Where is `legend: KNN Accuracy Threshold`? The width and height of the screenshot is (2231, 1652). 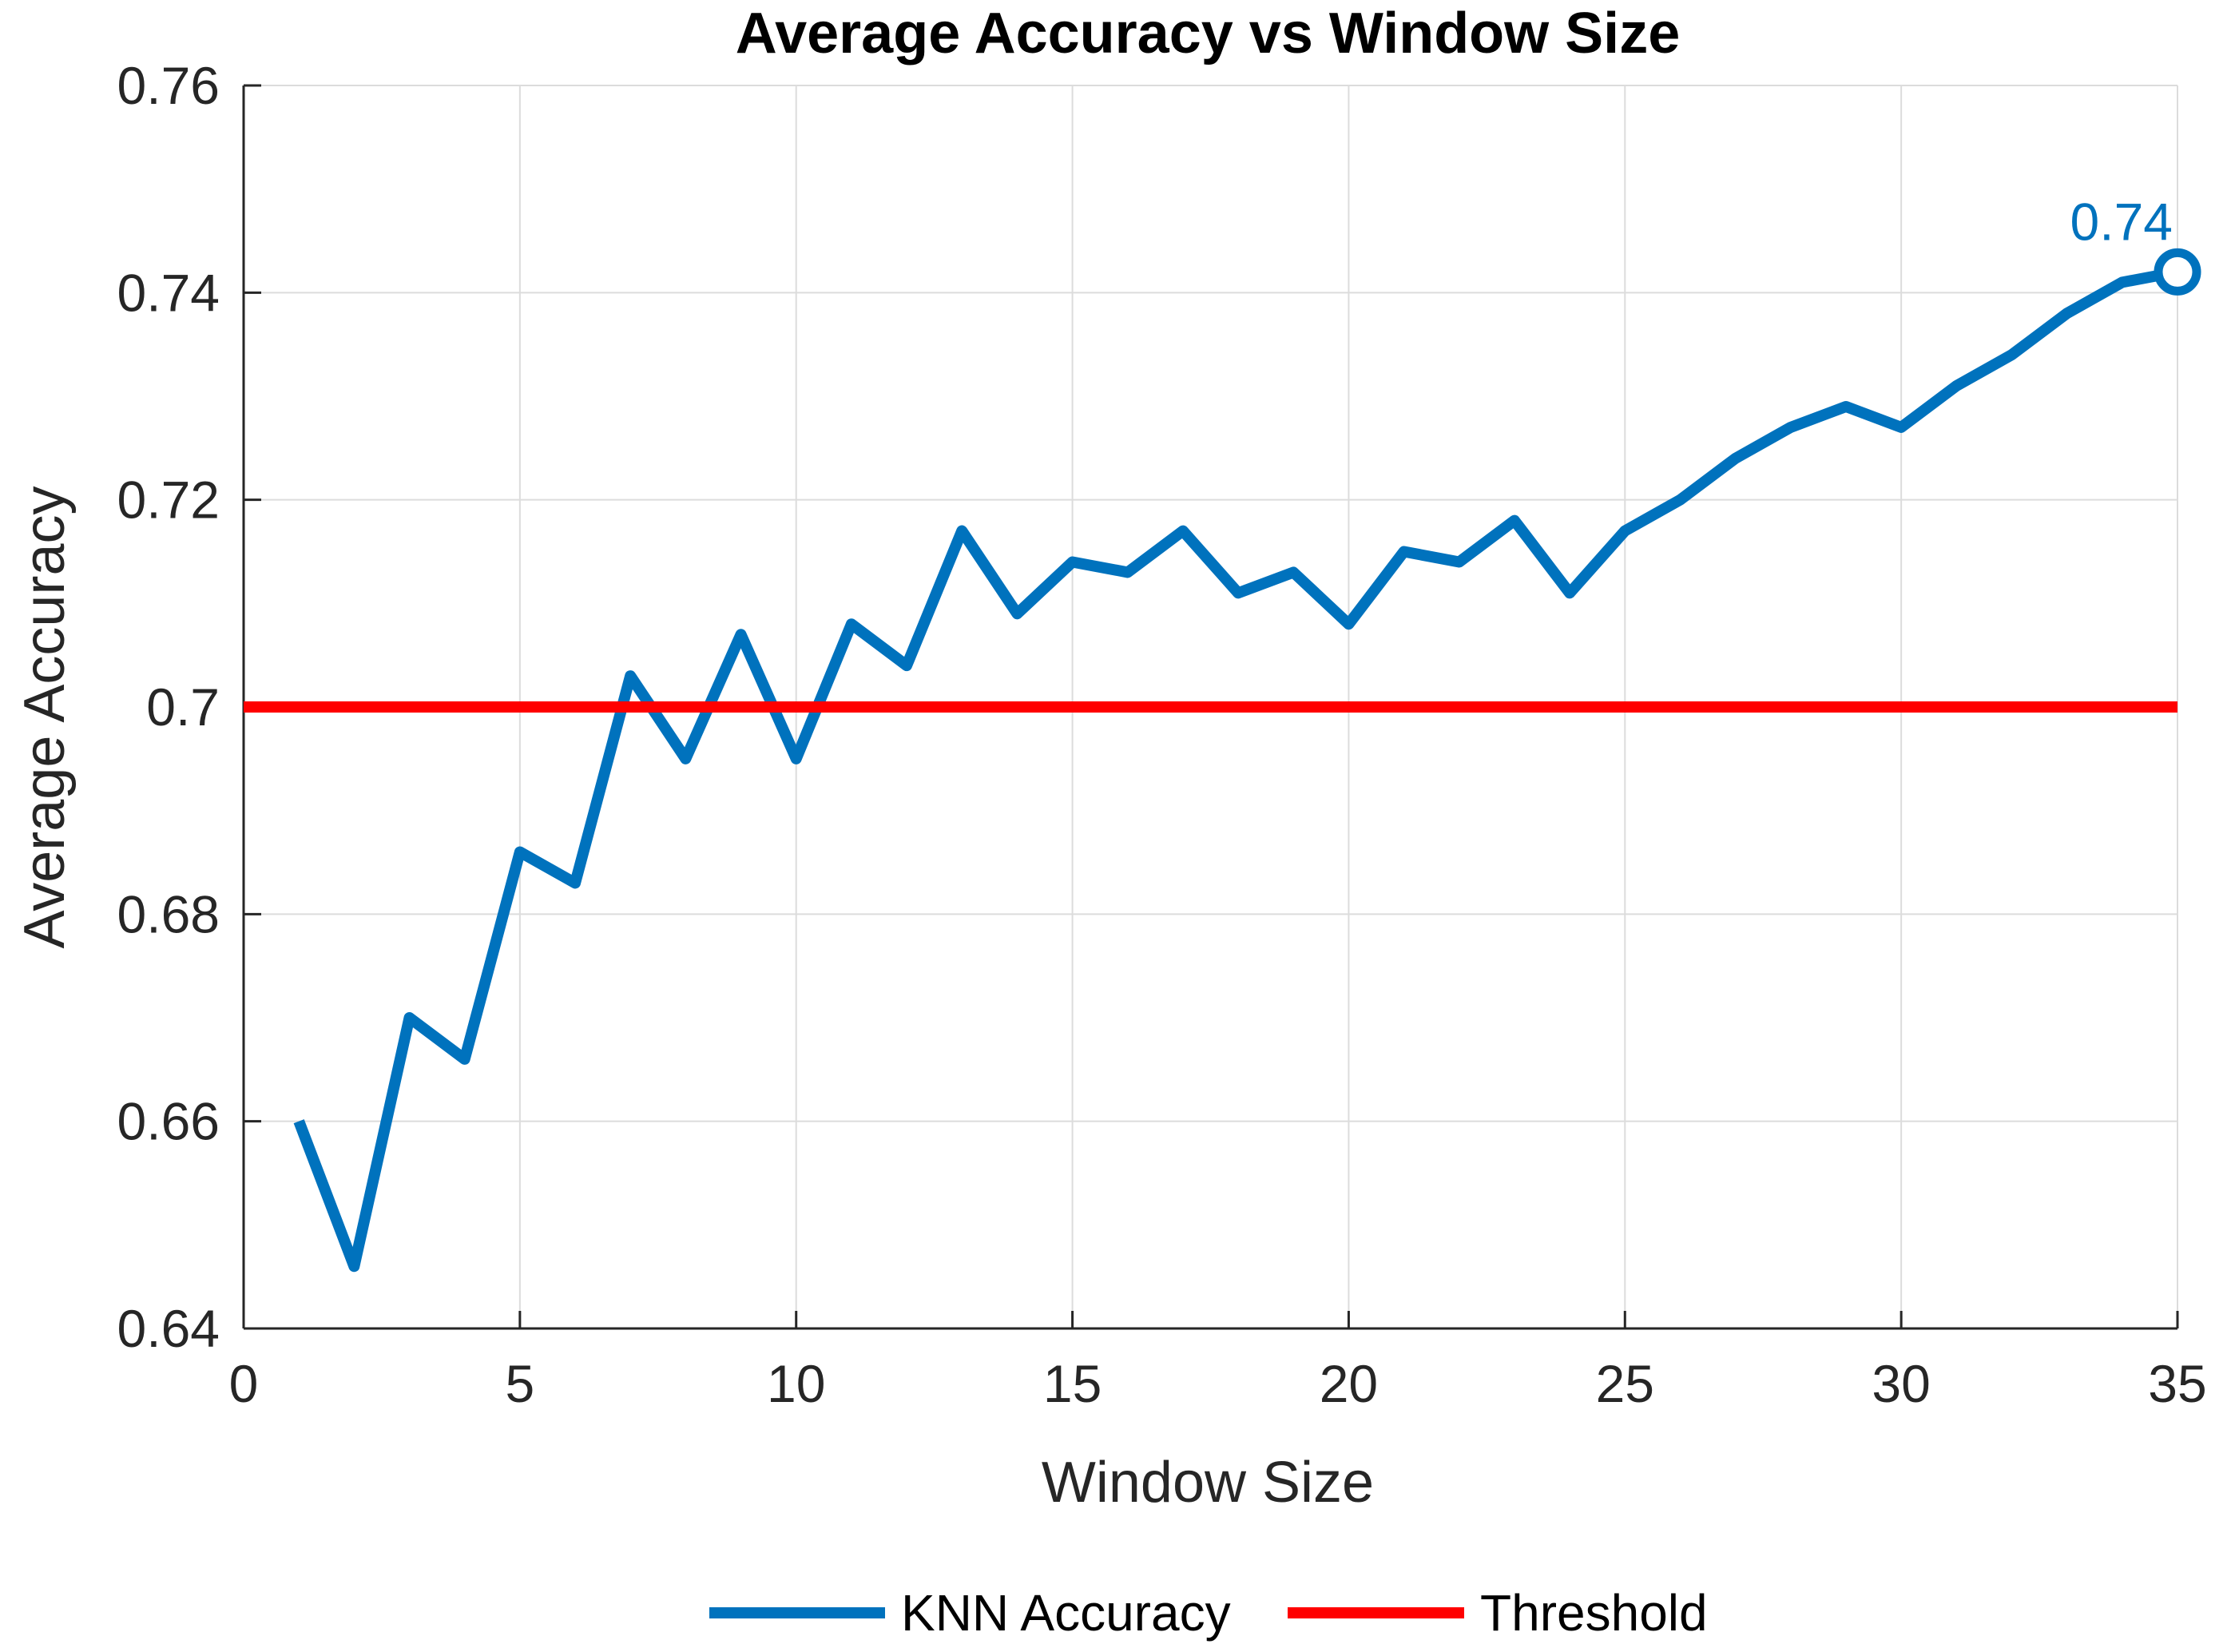 legend: KNN Accuracy Threshold is located at coordinates (1208, 1613).